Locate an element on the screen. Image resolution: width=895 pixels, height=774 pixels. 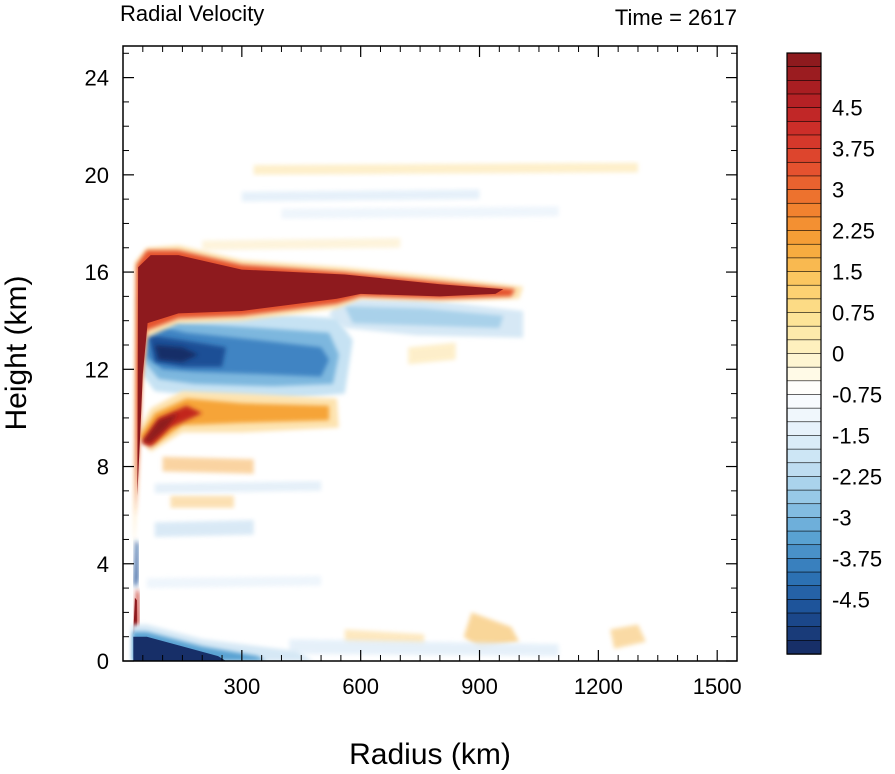
chart-time-label: Time = 2617 is located at coordinates (676, 17).